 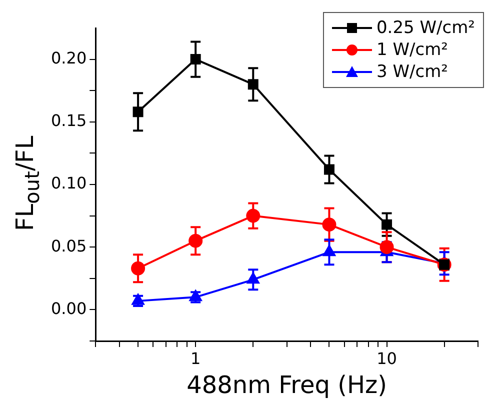 I want to click on x-axis-title: 488nm Freq (Hz), so click(x=287, y=384).